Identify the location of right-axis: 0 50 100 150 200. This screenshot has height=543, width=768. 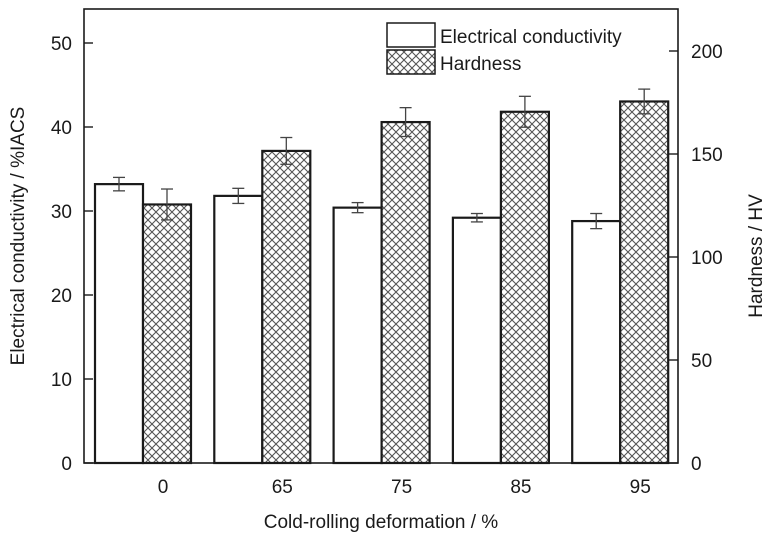
(696, 258).